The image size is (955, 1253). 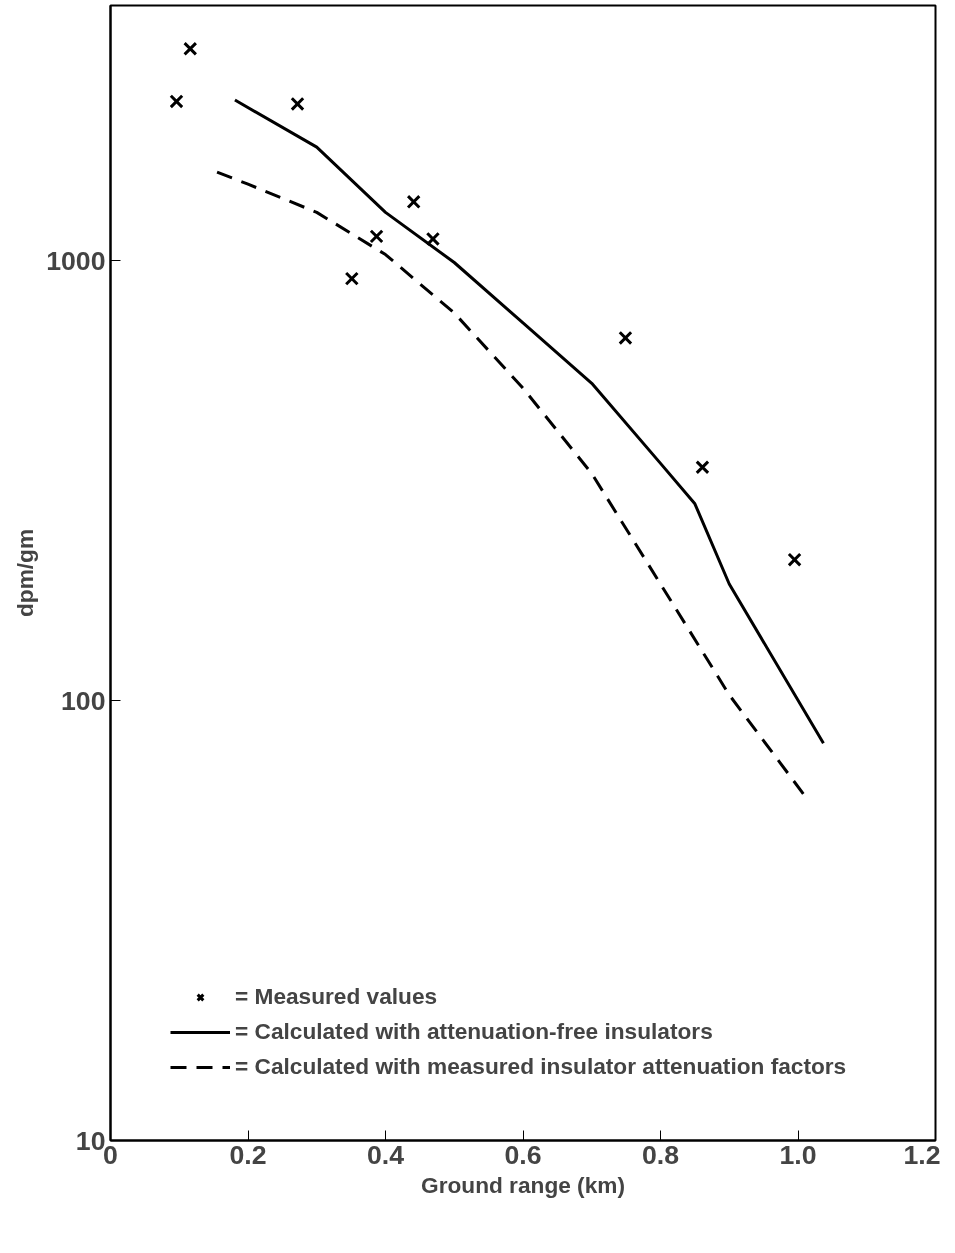 What do you see at coordinates (922, 1154) in the screenshot?
I see `x-tick-label: 1.2` at bounding box center [922, 1154].